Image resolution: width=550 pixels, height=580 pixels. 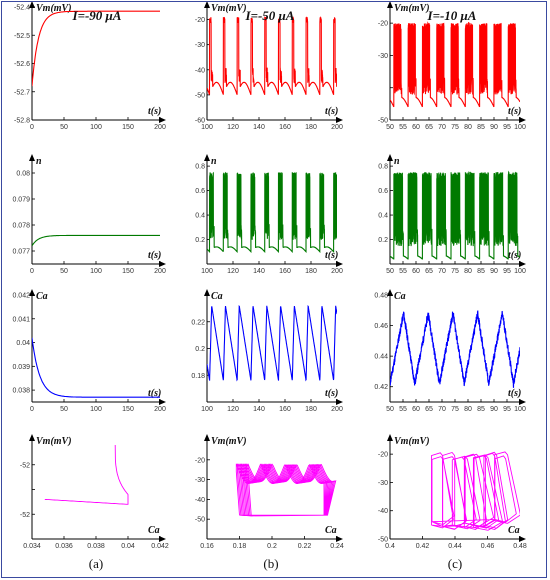 What do you see at coordinates (25, 465) in the screenshot?
I see `y-tick-label: -52` at bounding box center [25, 465].